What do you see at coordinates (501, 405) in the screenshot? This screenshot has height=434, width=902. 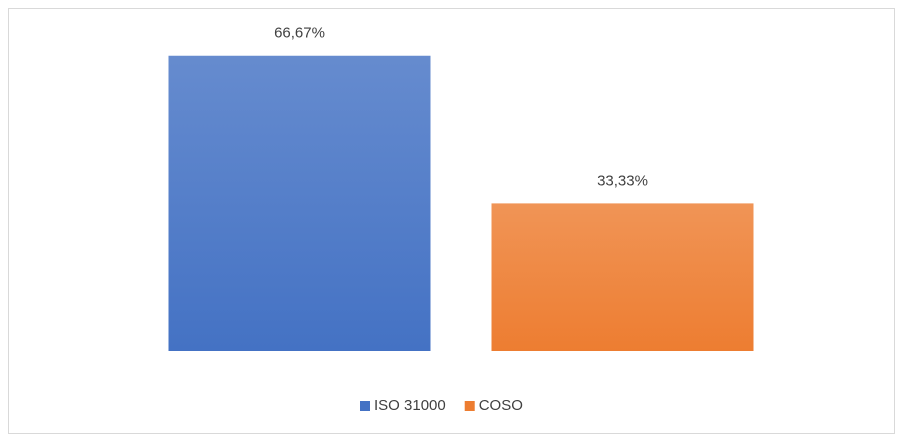 I see `legend-label: COSO` at bounding box center [501, 405].